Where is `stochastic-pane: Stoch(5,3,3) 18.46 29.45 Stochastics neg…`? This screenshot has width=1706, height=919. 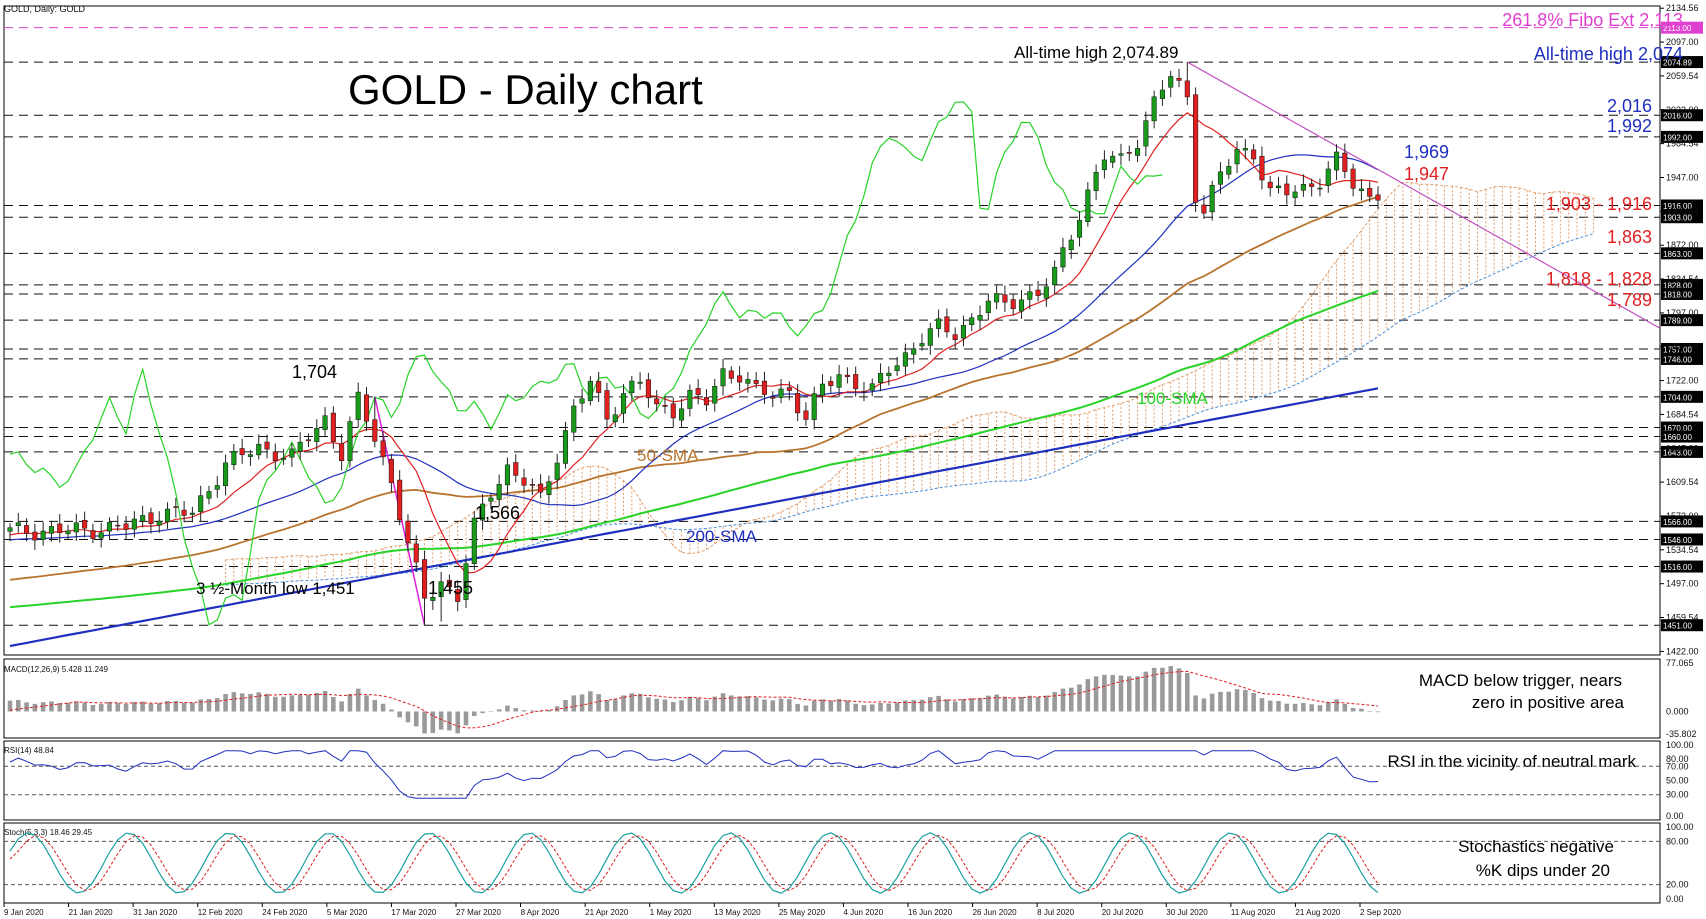
stochastic-pane: Stoch(5,3,3) 18.46 29.45 Stochastics neg… is located at coordinates (848, 863).